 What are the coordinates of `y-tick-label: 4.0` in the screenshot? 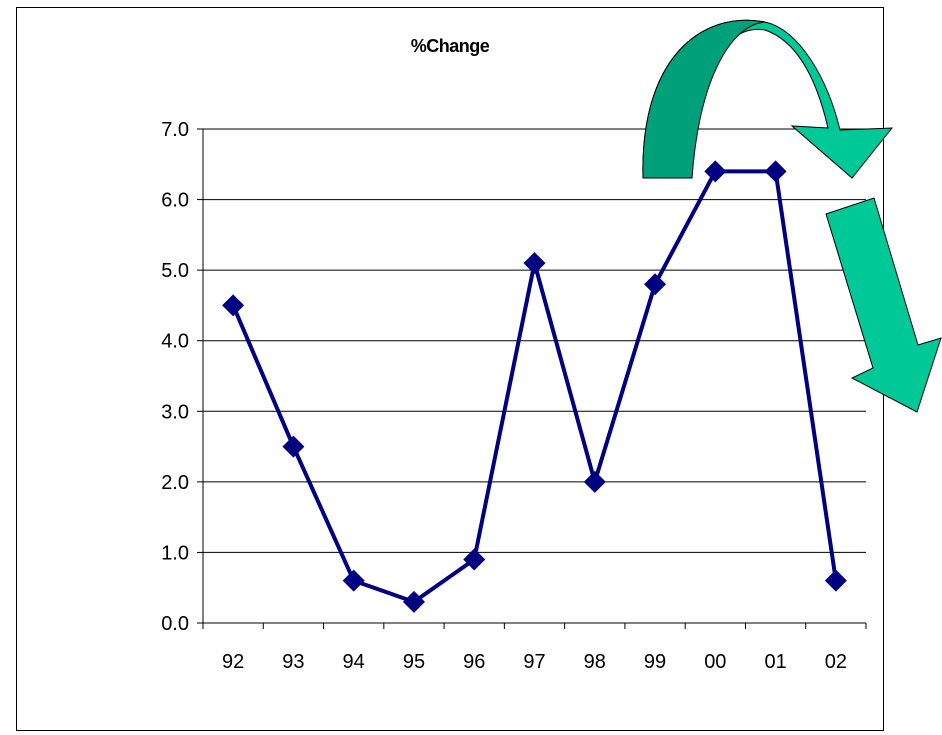 It's located at (175, 342).